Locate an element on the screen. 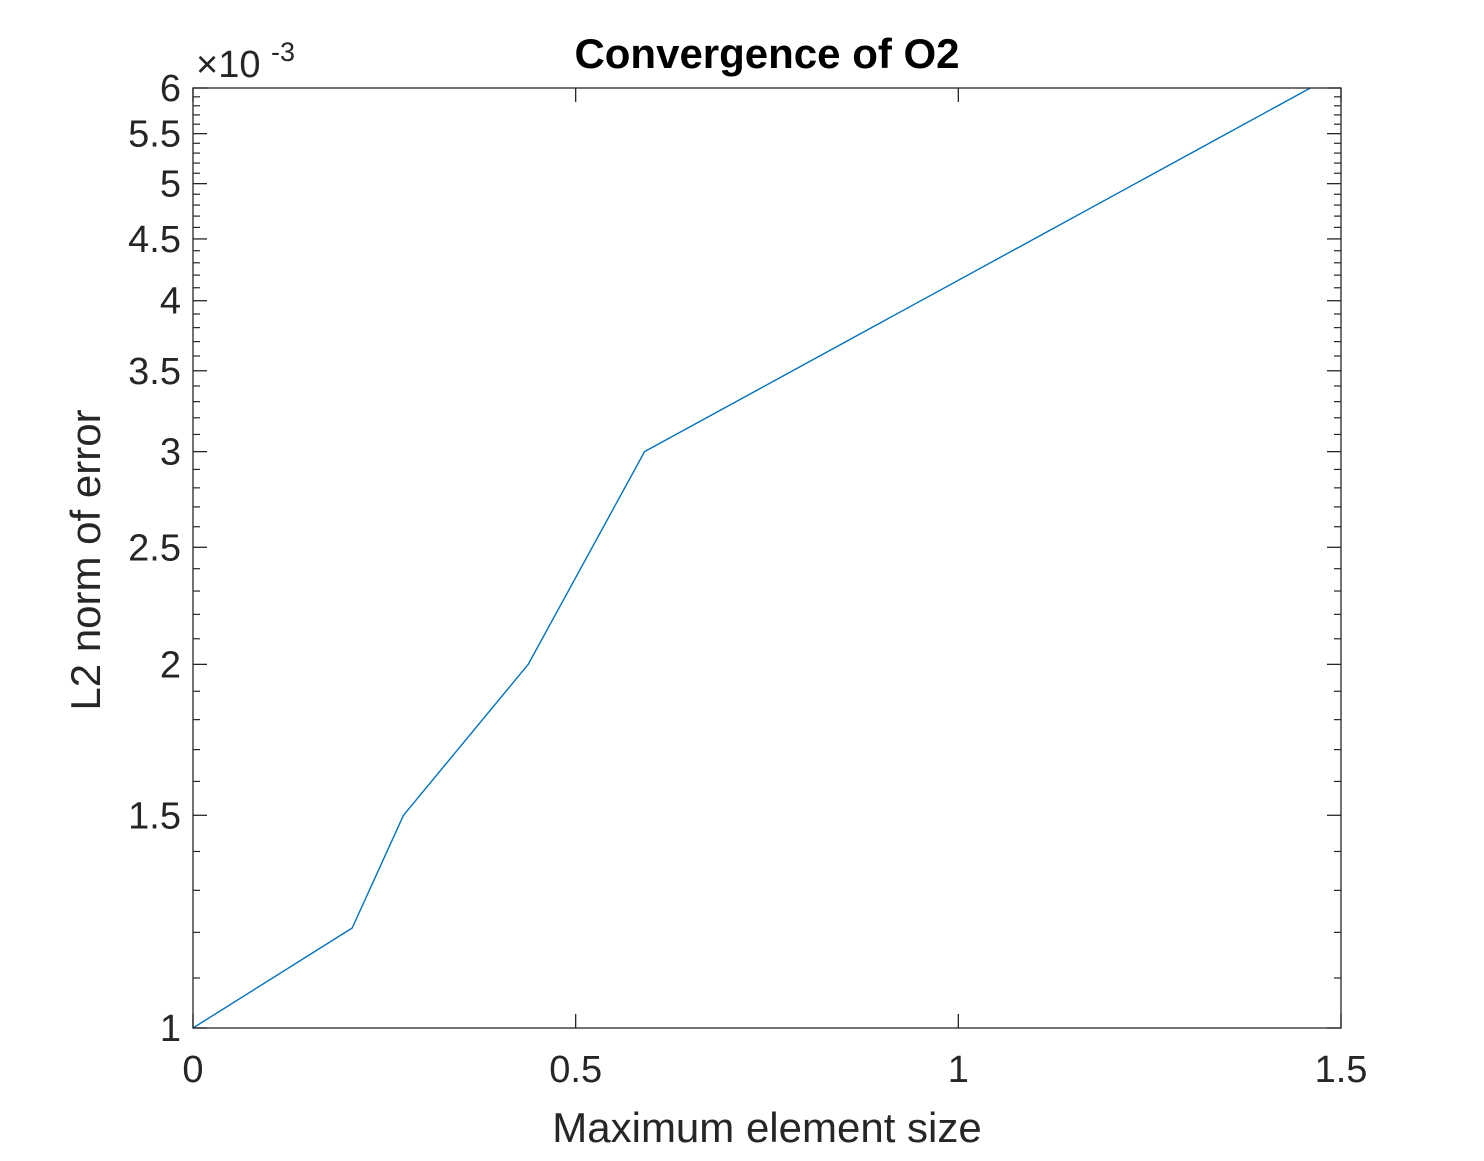 The image size is (1484, 1161). y-tick-labels: 1 1.5 2 2.5 3 3.5 4 4.5 5 5.56 is located at coordinates (154, 559).